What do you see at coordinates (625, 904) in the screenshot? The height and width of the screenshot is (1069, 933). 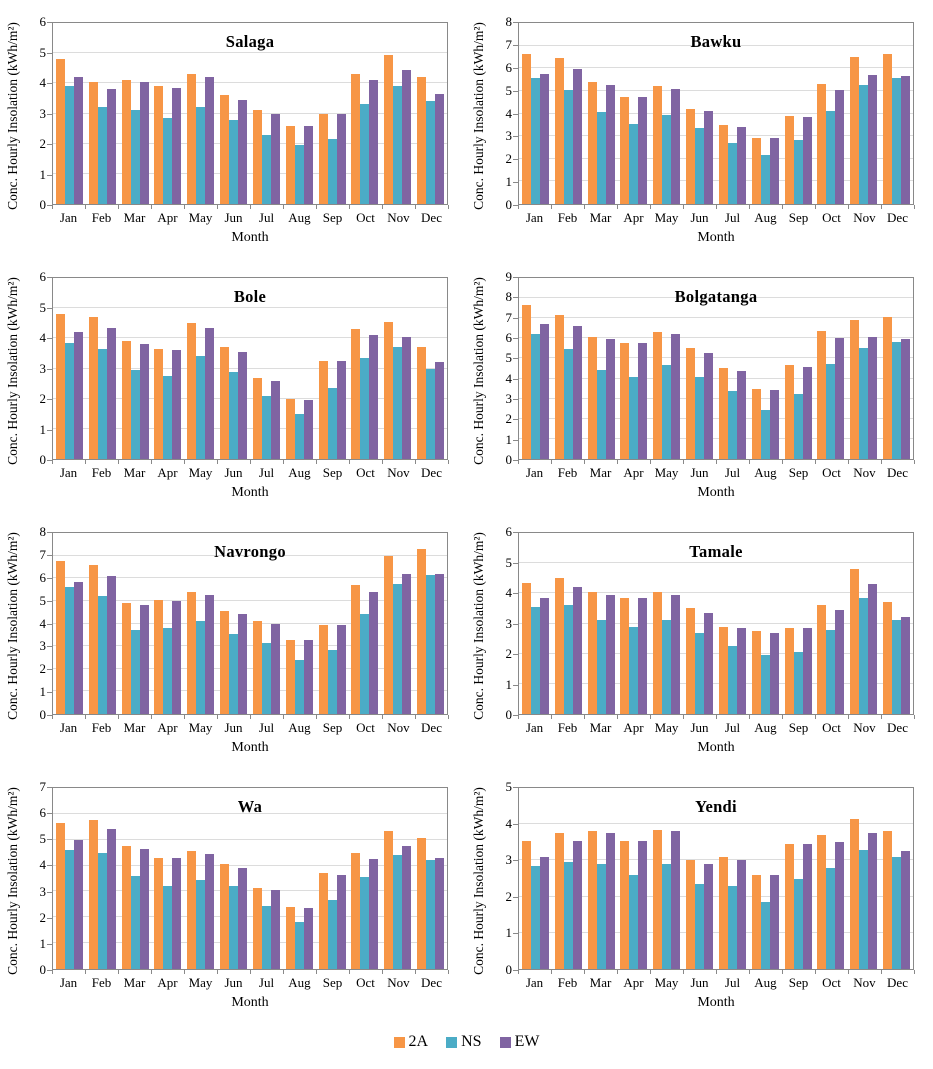 I see `bar-2a-apr` at bounding box center [625, 904].